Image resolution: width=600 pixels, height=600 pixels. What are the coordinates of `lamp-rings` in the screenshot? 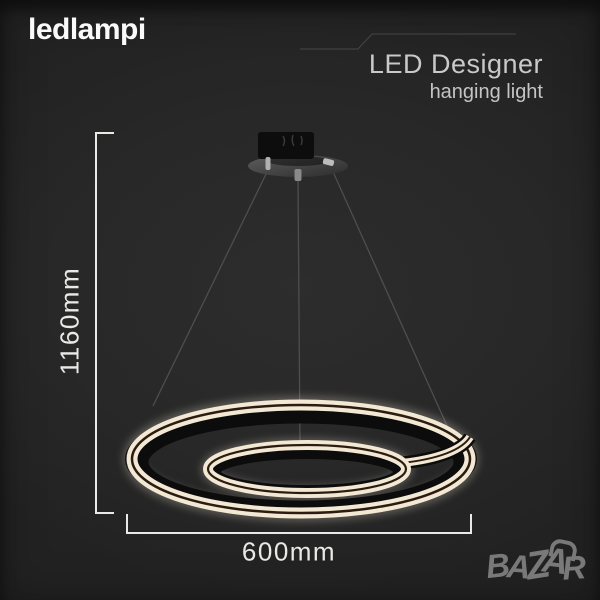 It's located at (301, 459).